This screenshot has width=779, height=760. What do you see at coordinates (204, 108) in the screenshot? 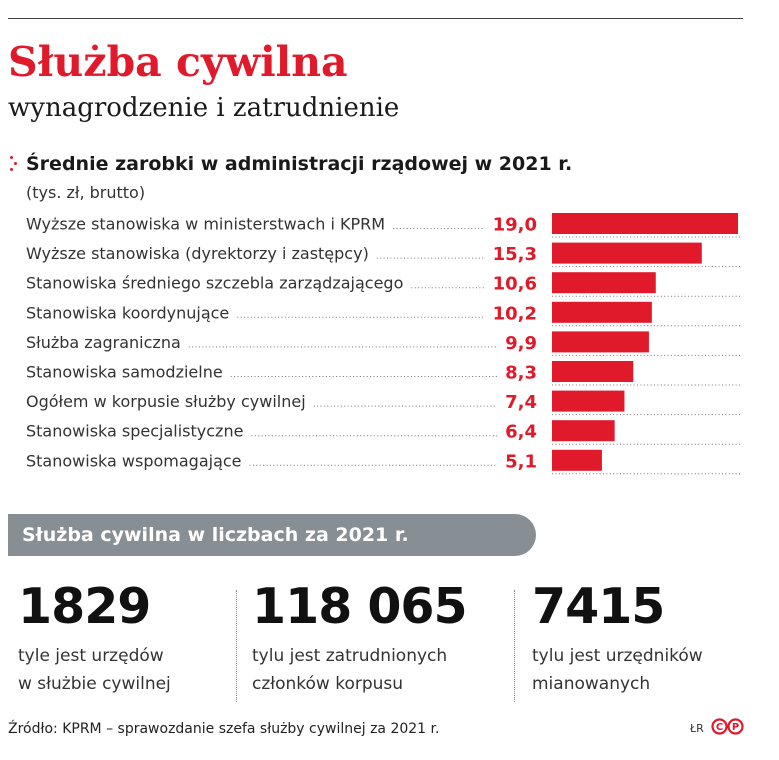
I see `page-subtitle: wynagrodzenie i zatrudnienie` at bounding box center [204, 108].